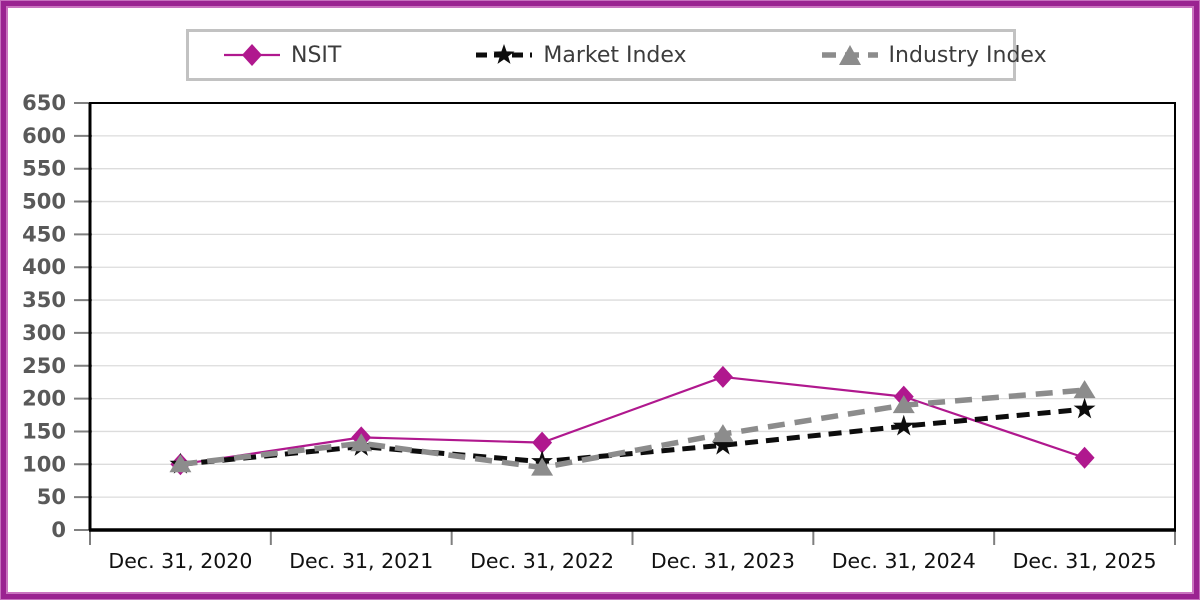 This screenshot has height=600, width=1200. I want to click on market-index-star-legend-icon, so click(504, 54).